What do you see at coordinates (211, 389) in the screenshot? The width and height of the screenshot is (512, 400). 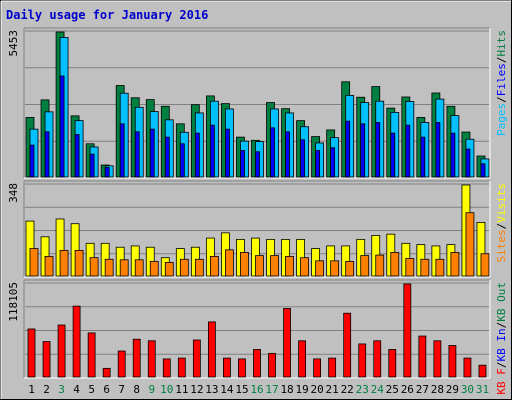 I see `x-tick-label: 13` at bounding box center [211, 389].